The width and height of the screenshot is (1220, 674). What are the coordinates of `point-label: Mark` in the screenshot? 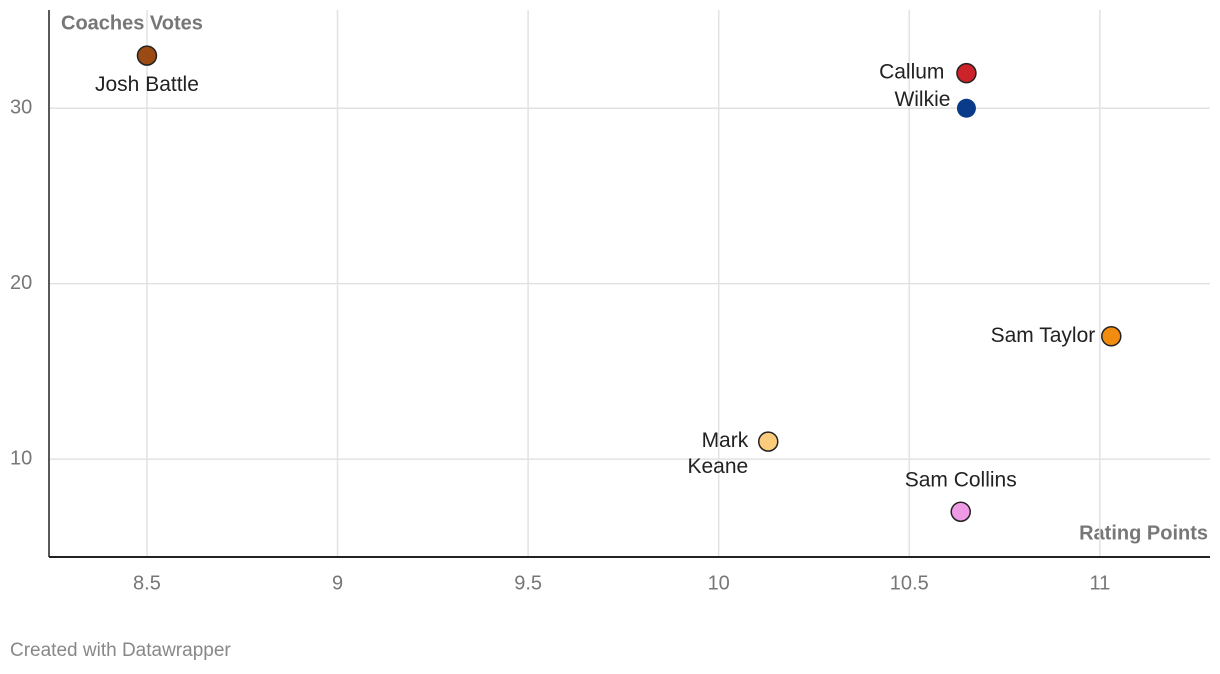 It's located at (725, 440).